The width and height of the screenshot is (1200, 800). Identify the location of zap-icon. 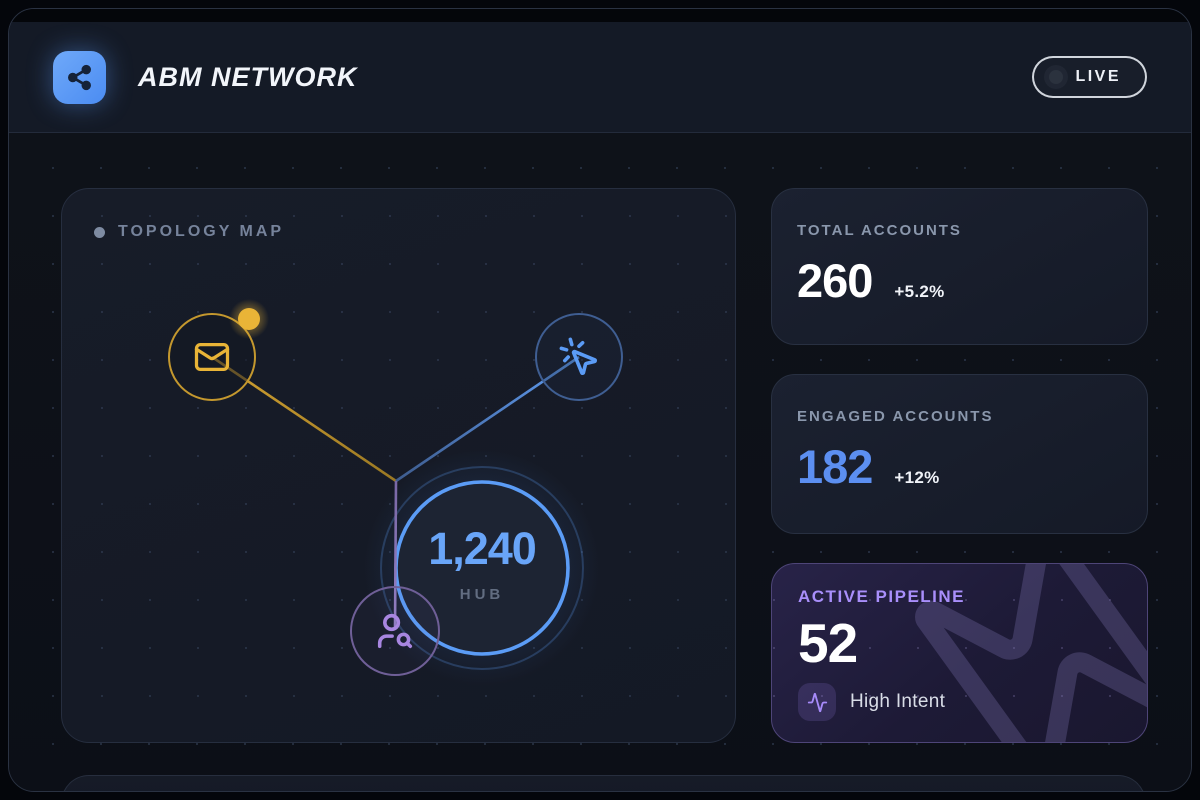
(1031, 653).